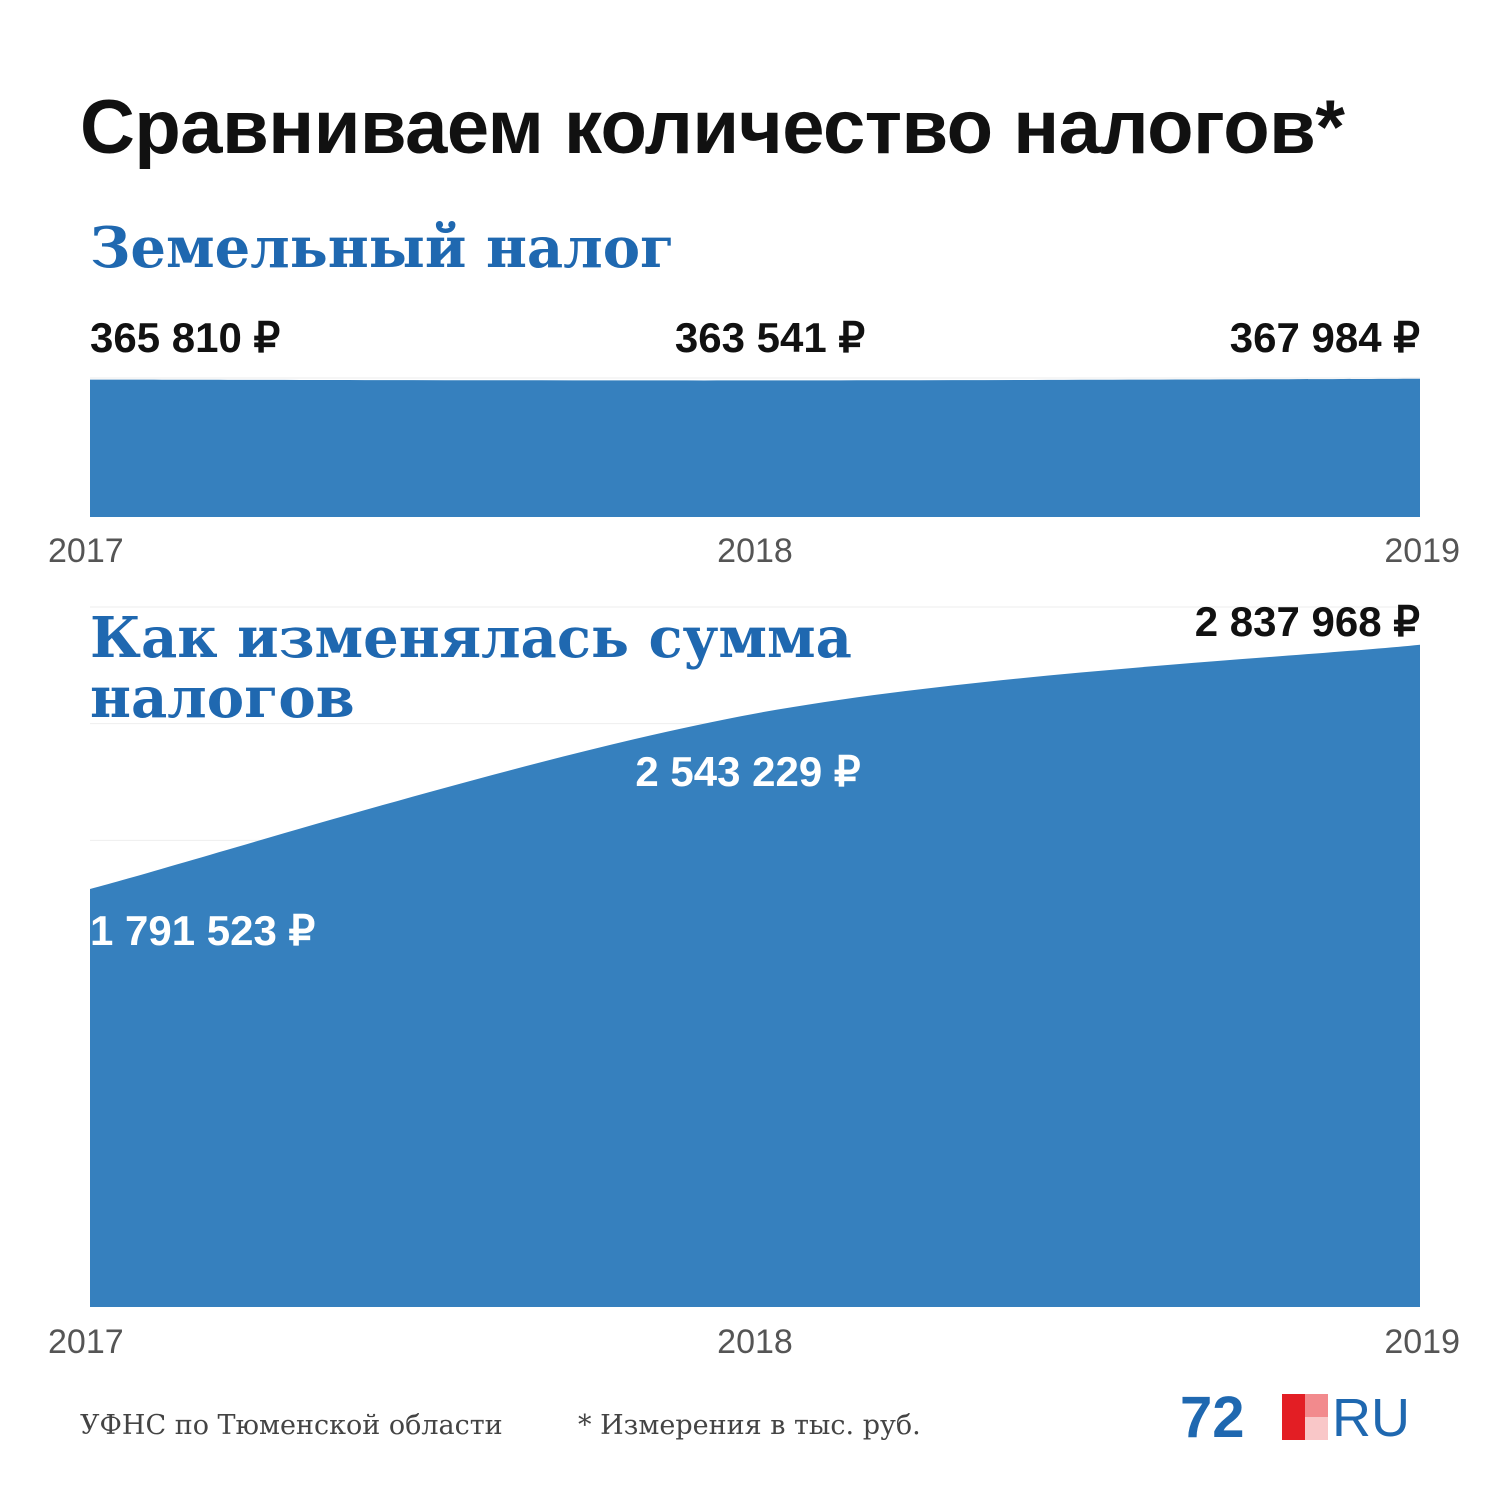 This screenshot has width=1500, height=1500. I want to click on total-tax-chart-title: Как изменялась сумма налогов, so click(471, 668).